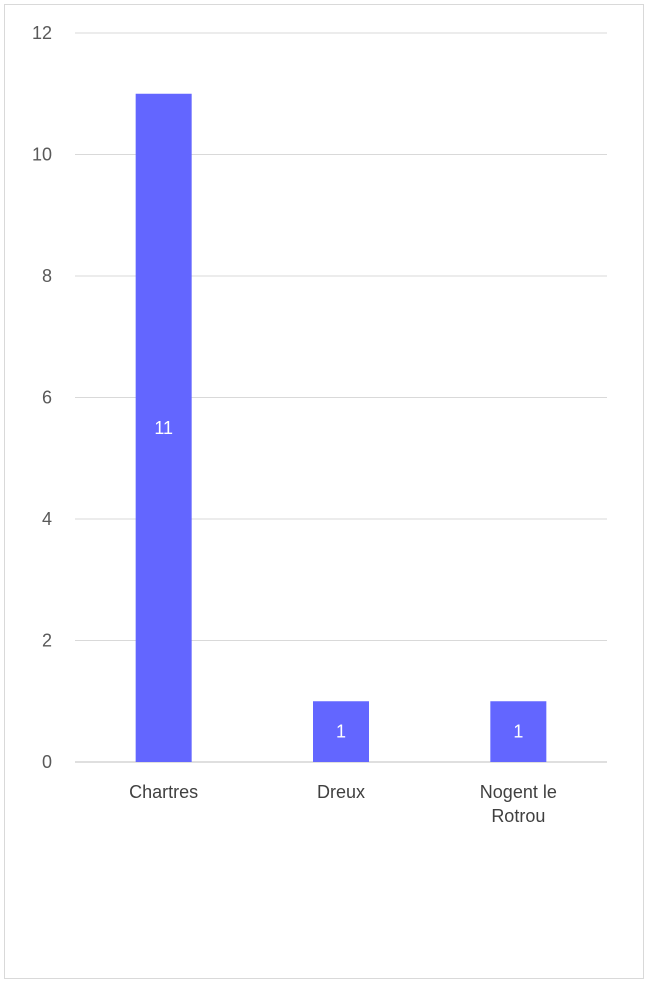 The image size is (648, 983). What do you see at coordinates (343, 804) in the screenshot?
I see `x-axis-categories: Chartres Dreux Nogent le Rotrou` at bounding box center [343, 804].